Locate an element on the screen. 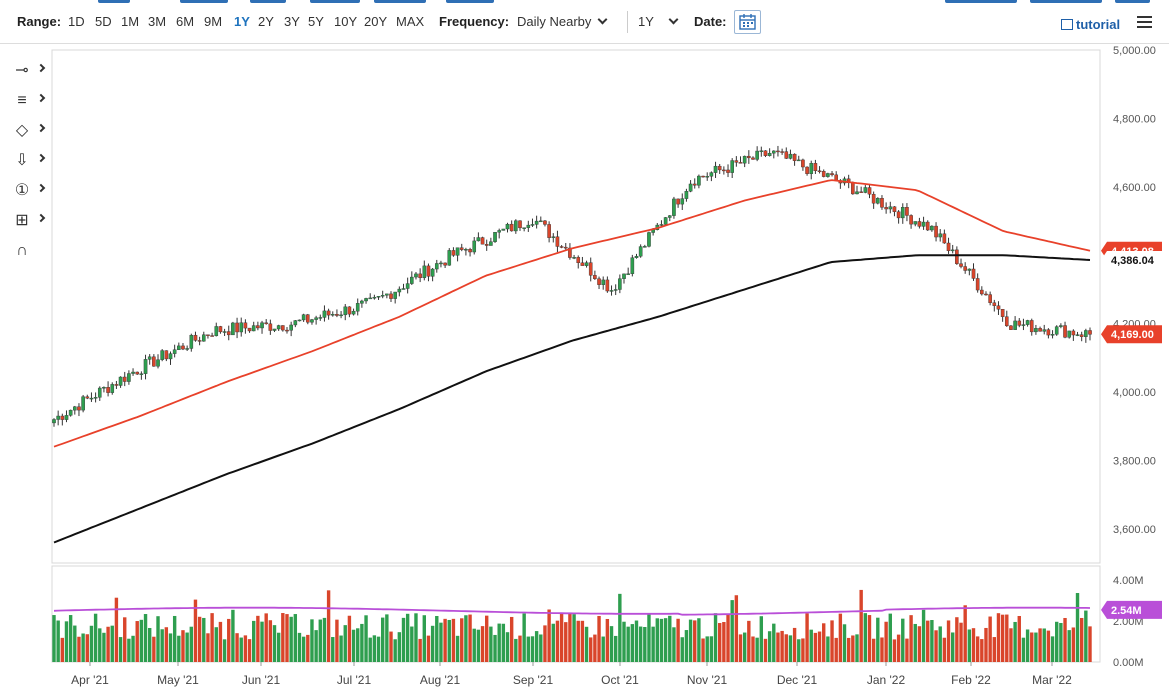 The height and width of the screenshot is (689, 1169). annotation-number-icon: ① is located at coordinates (22, 190).